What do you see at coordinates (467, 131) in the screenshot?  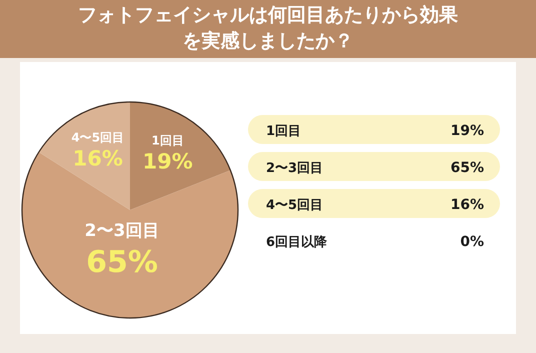 I see `text: 19%` at bounding box center [467, 131].